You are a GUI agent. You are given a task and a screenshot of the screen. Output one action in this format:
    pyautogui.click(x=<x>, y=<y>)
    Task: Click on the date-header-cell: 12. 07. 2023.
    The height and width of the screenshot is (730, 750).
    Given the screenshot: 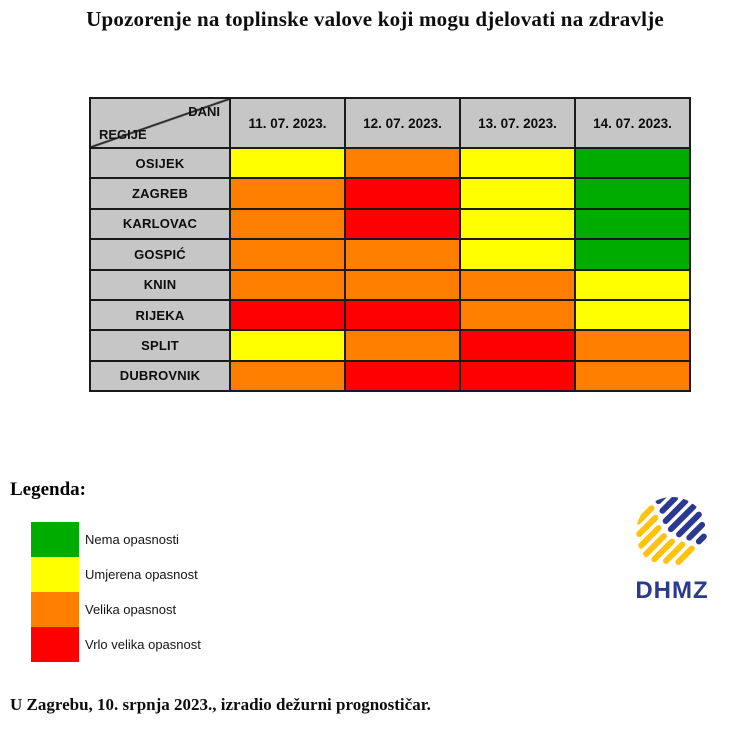 What is the action you would take?
    pyautogui.click(x=402, y=123)
    